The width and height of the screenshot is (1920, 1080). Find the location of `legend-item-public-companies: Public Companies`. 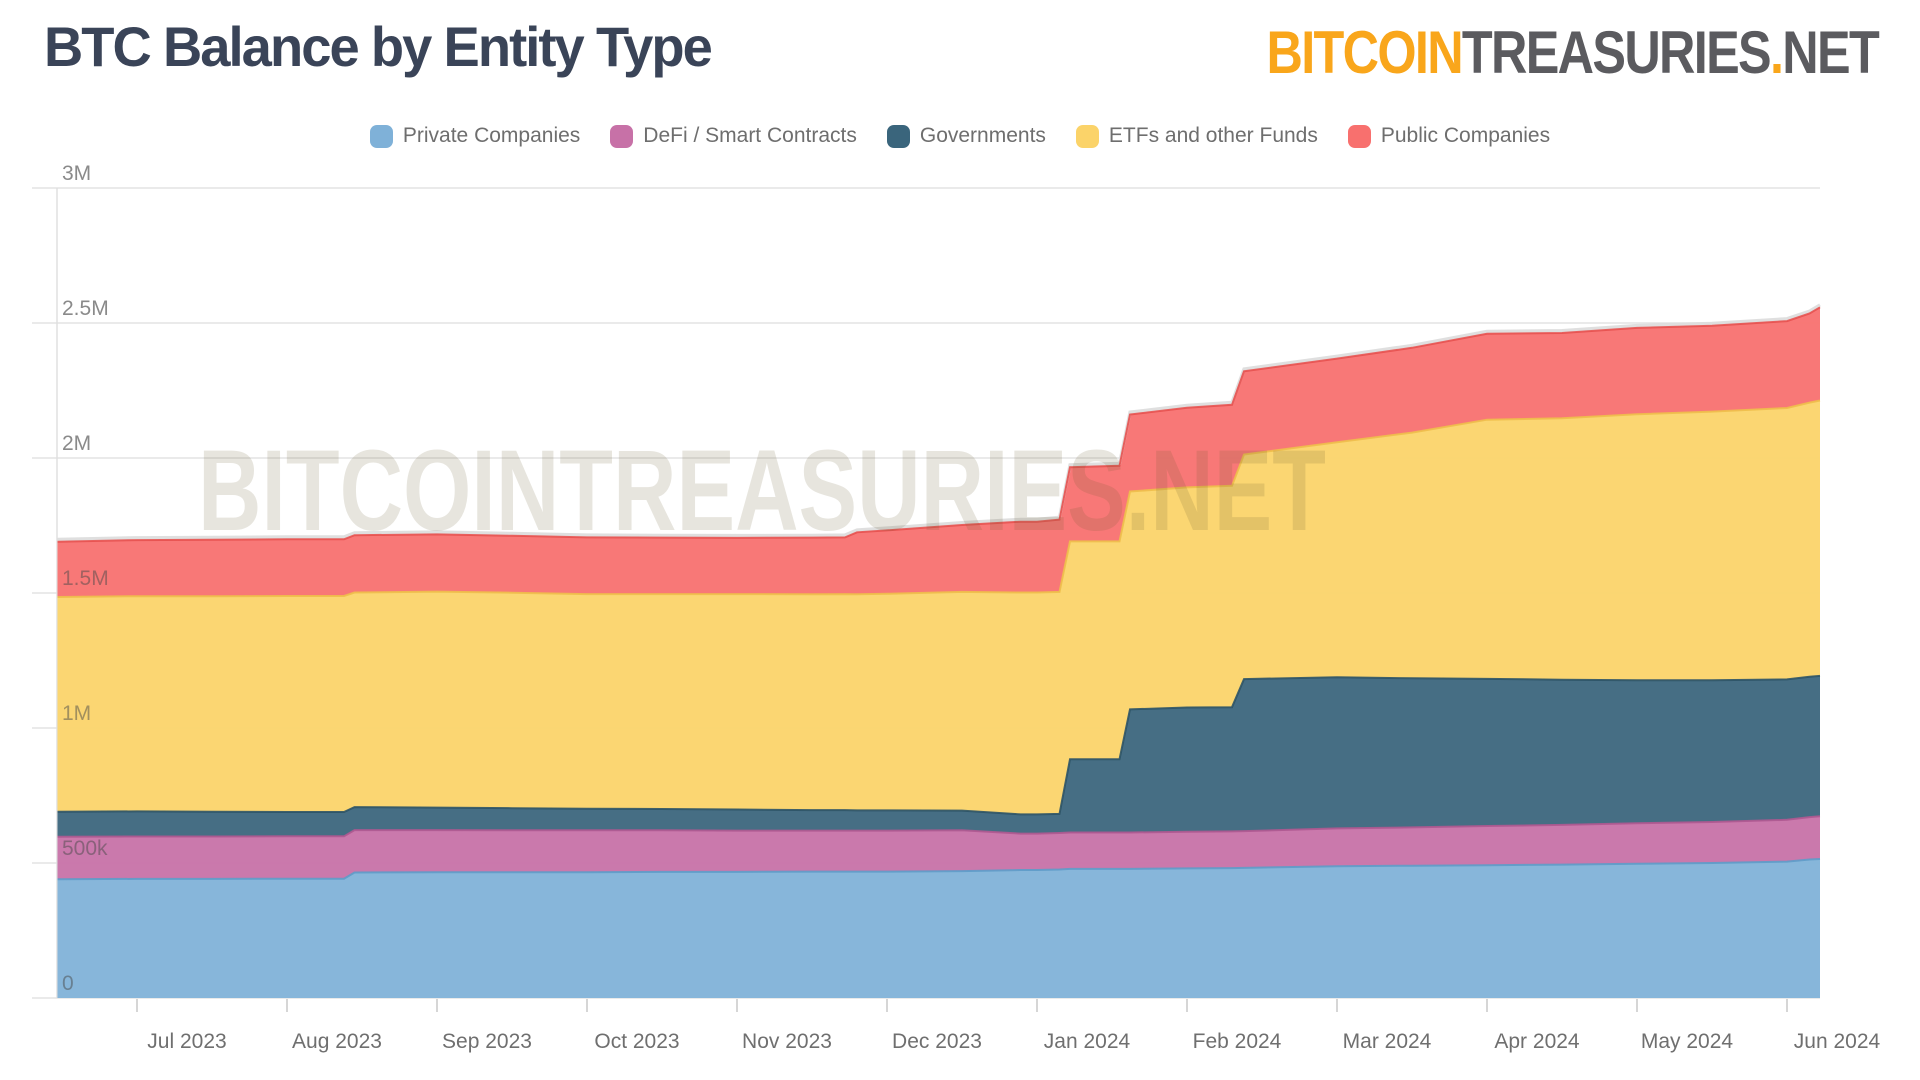

legend-item-public-companies: Public Companies is located at coordinates (1449, 136).